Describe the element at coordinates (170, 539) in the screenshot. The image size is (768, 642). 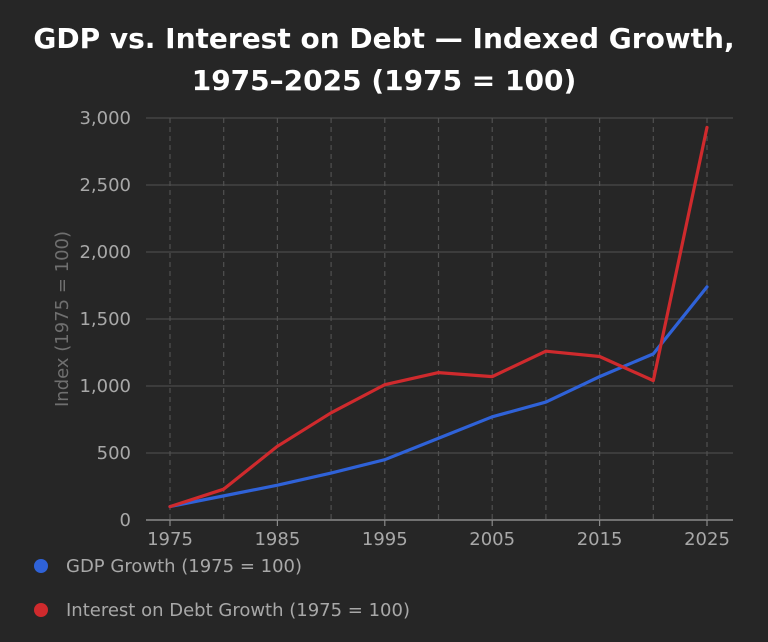
I see `x-tick-label: 1975` at that location.